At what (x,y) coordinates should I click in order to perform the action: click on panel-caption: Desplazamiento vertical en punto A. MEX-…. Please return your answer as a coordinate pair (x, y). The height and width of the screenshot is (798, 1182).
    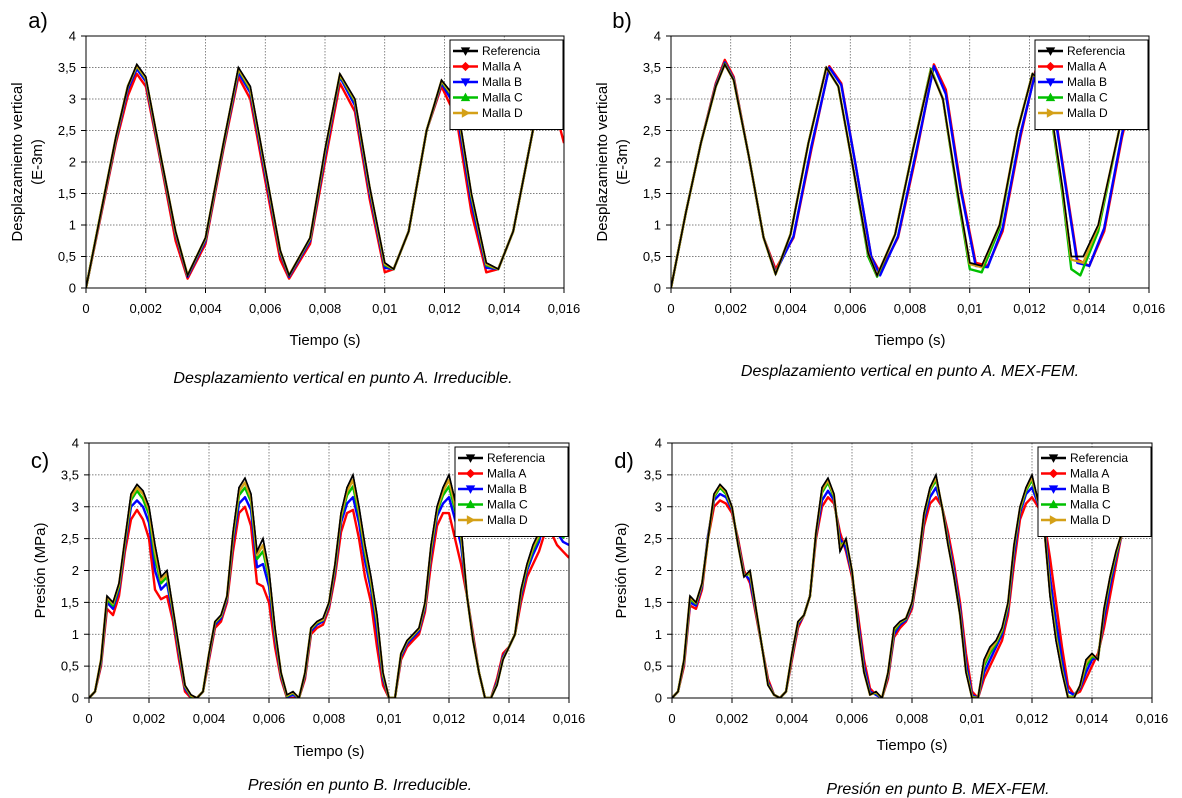
    Looking at the image, I should click on (910, 371).